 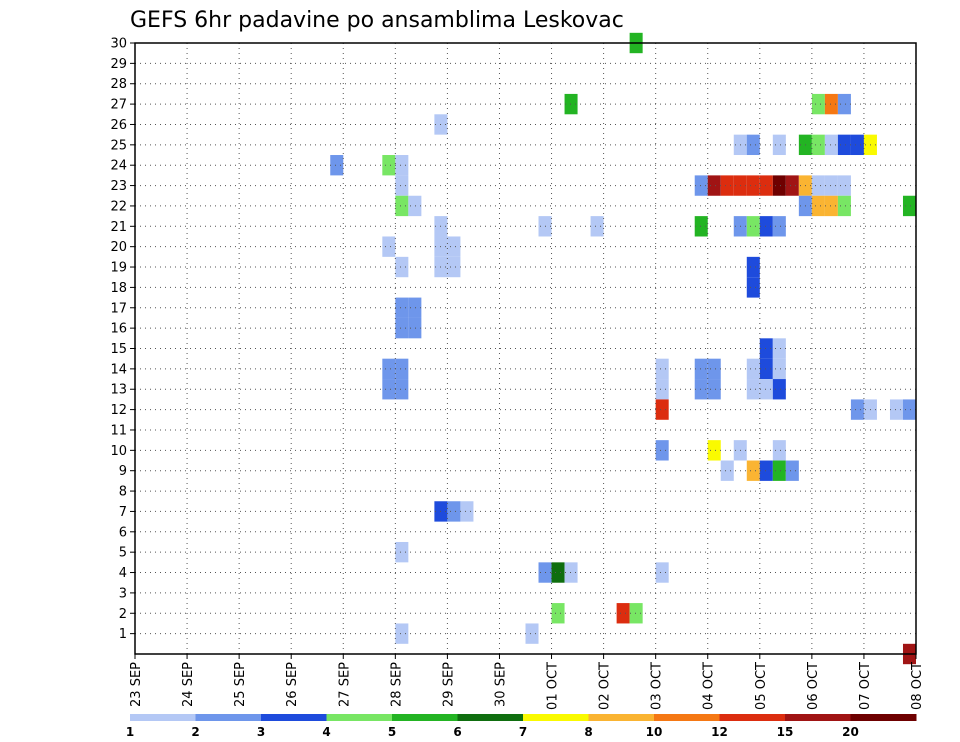 I want to click on x-tick-label: 23 SEP, so click(x=136, y=684).